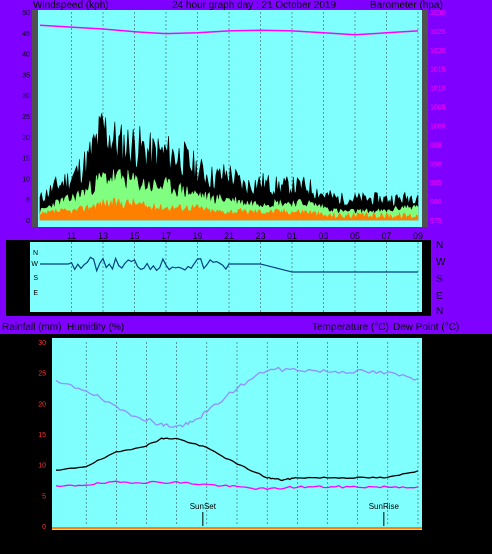  Describe the element at coordinates (440, 311) in the screenshot. I see `direction-label-n-bottom: N` at that location.